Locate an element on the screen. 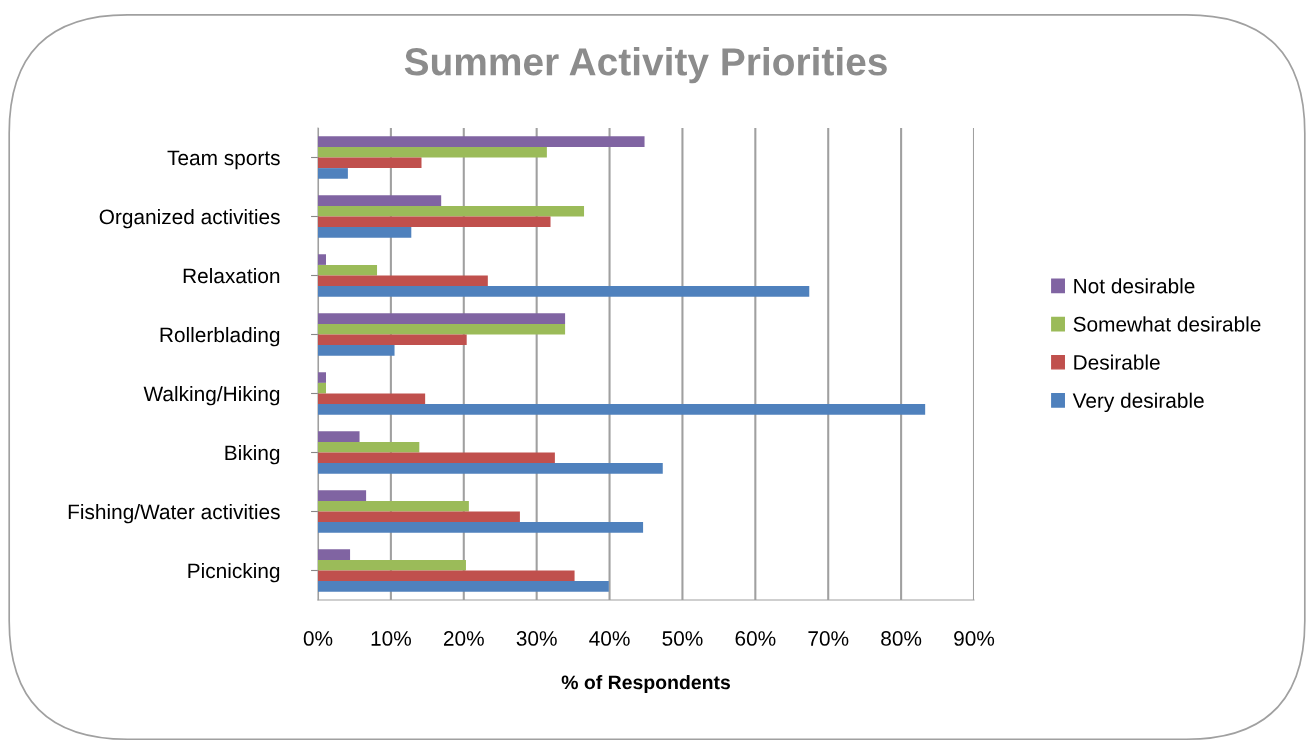 This screenshot has width=1314, height=743. y-tick-label: Biking is located at coordinates (252, 454).